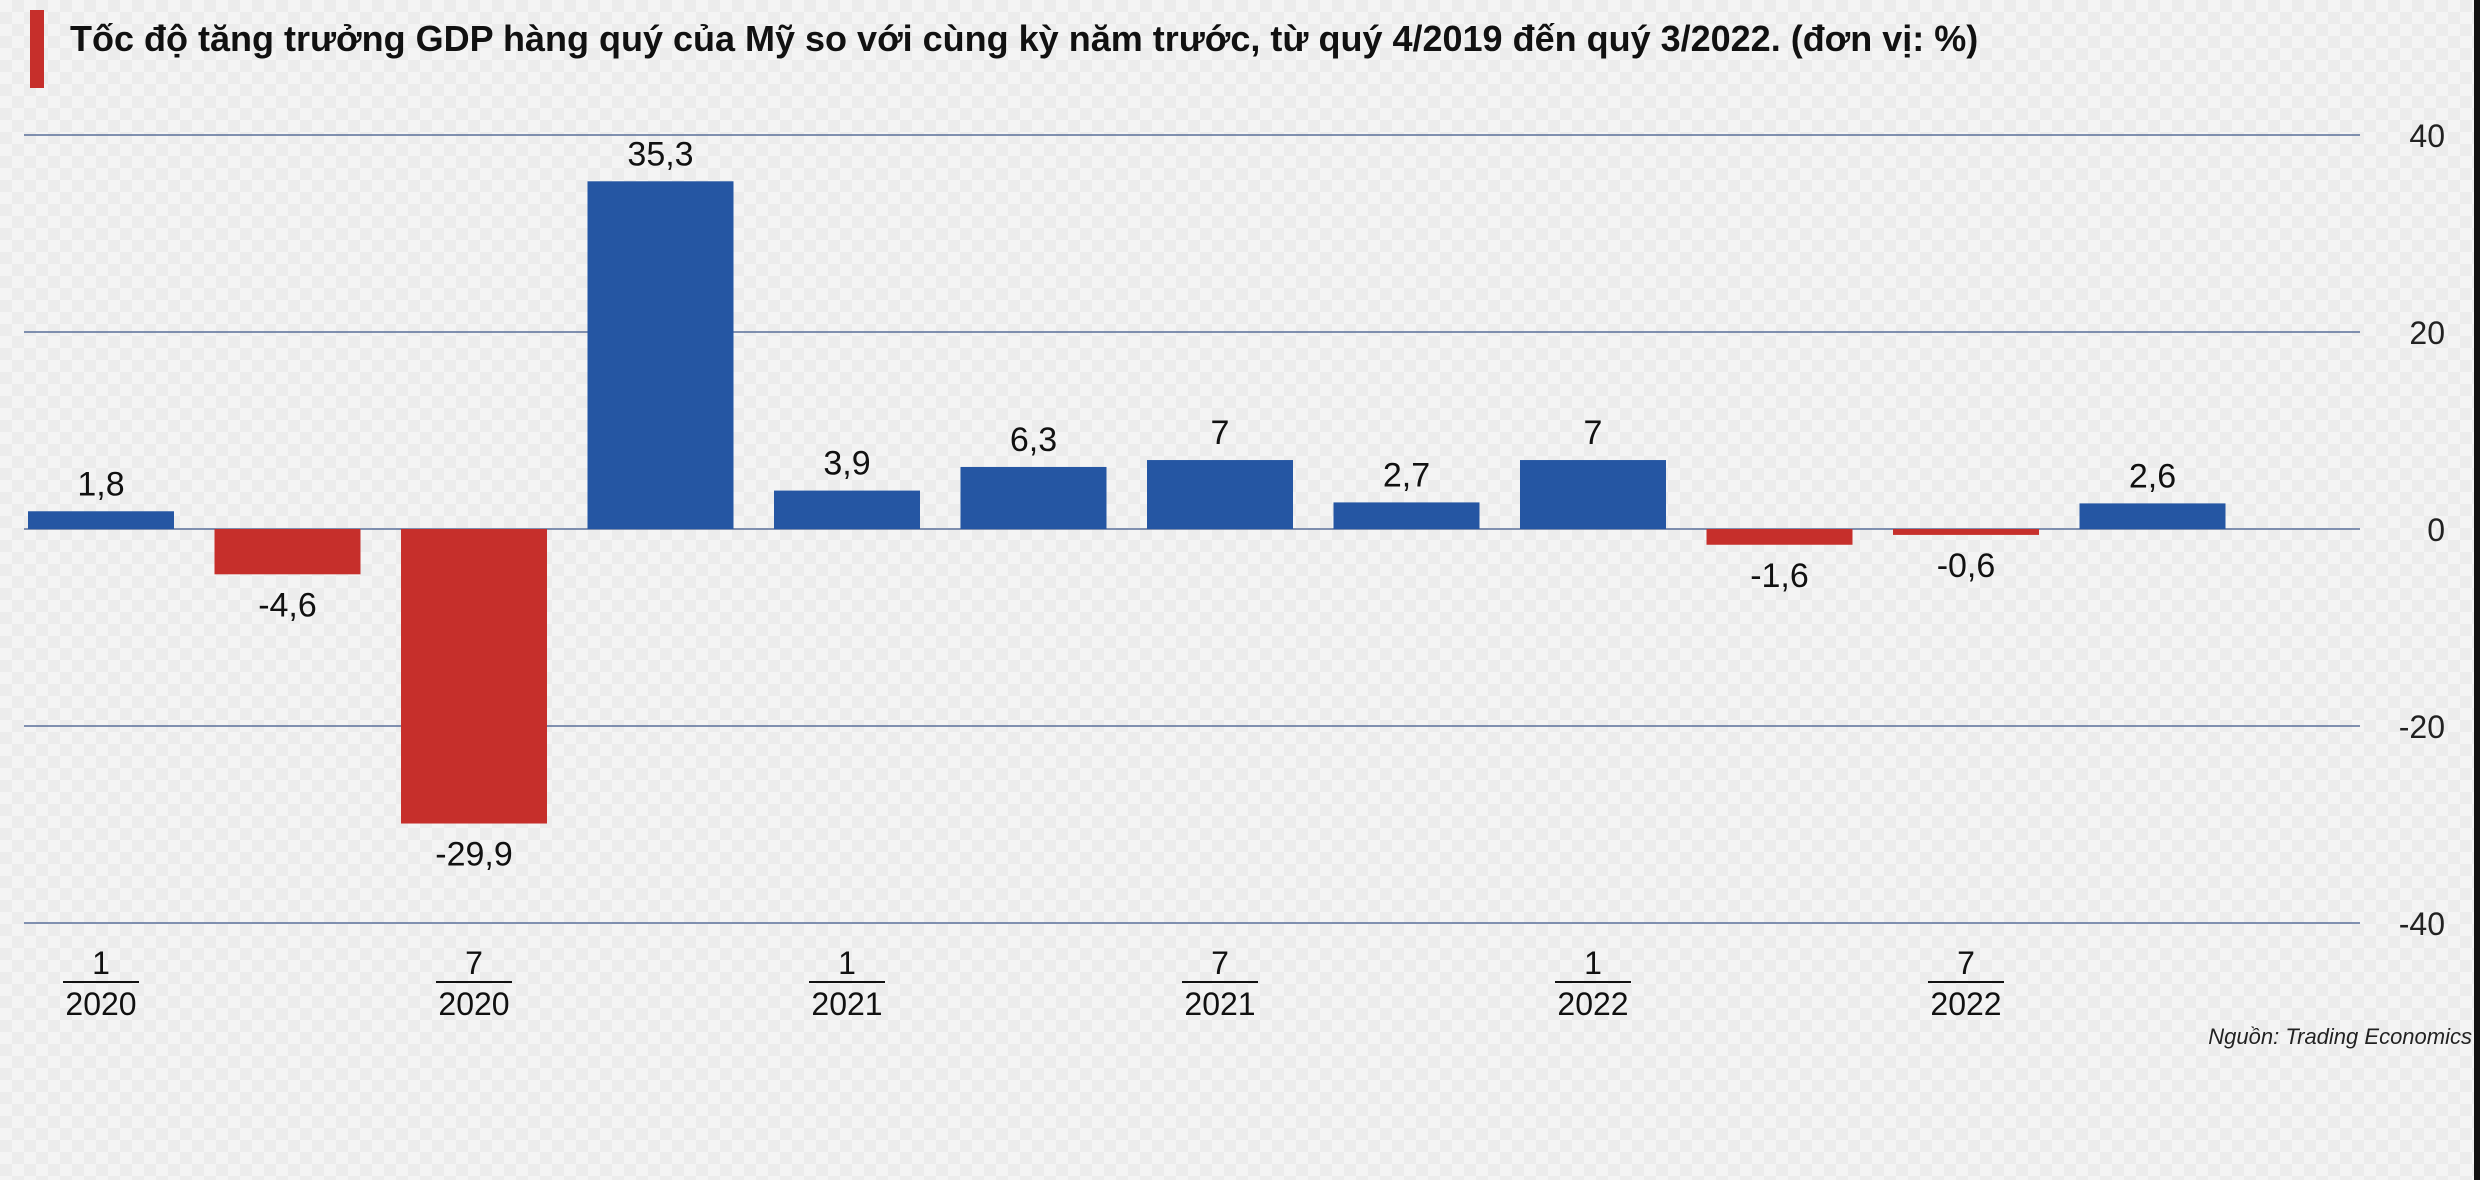 This screenshot has width=2480, height=1180. Describe the element at coordinates (2152, 476) in the screenshot. I see `data-label: 2,6` at that location.